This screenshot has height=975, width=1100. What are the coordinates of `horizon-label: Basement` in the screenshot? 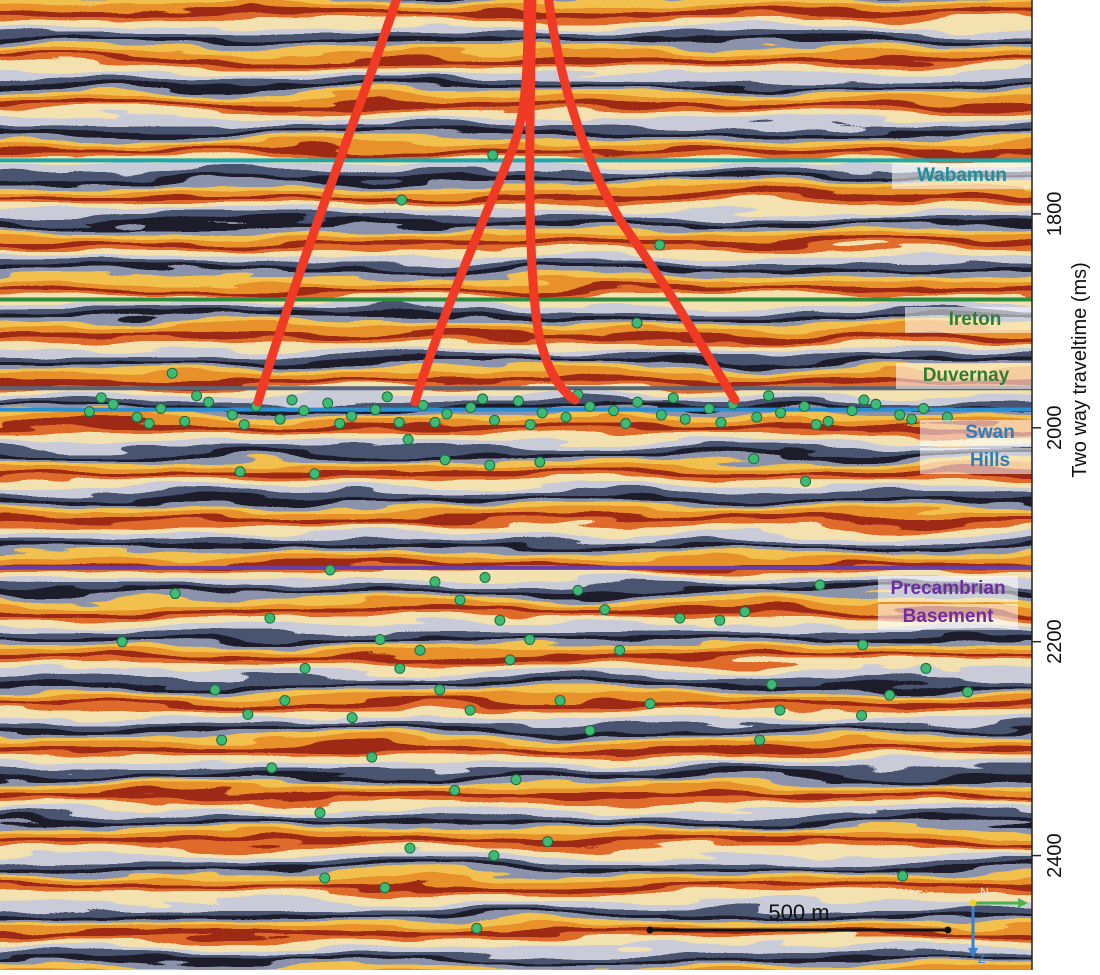 It's located at (948, 616).